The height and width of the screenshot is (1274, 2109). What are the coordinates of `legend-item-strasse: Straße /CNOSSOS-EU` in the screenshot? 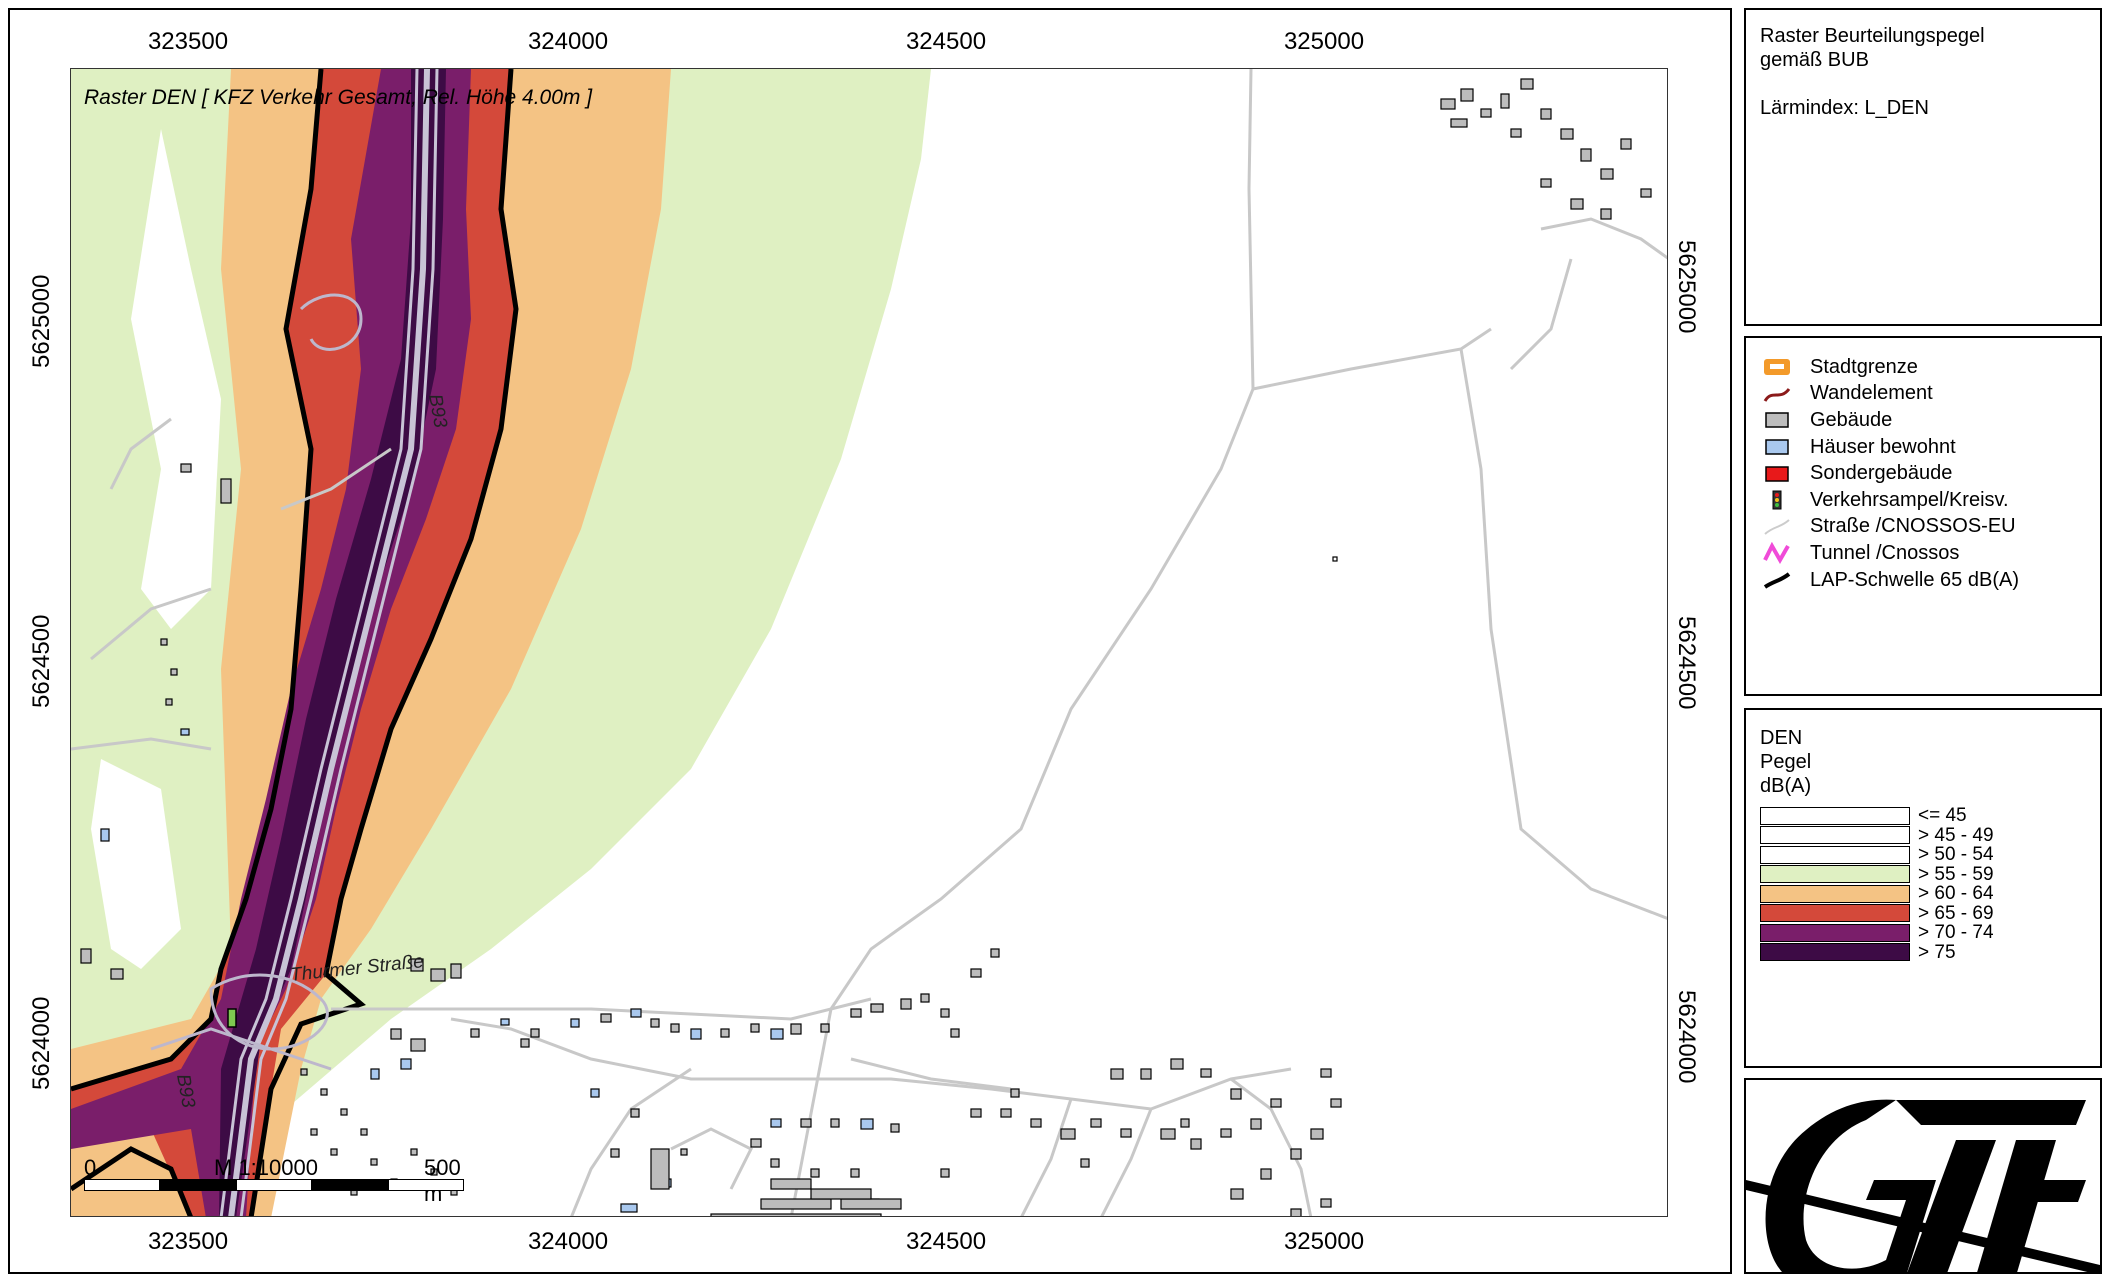 It's located at (1923, 527).